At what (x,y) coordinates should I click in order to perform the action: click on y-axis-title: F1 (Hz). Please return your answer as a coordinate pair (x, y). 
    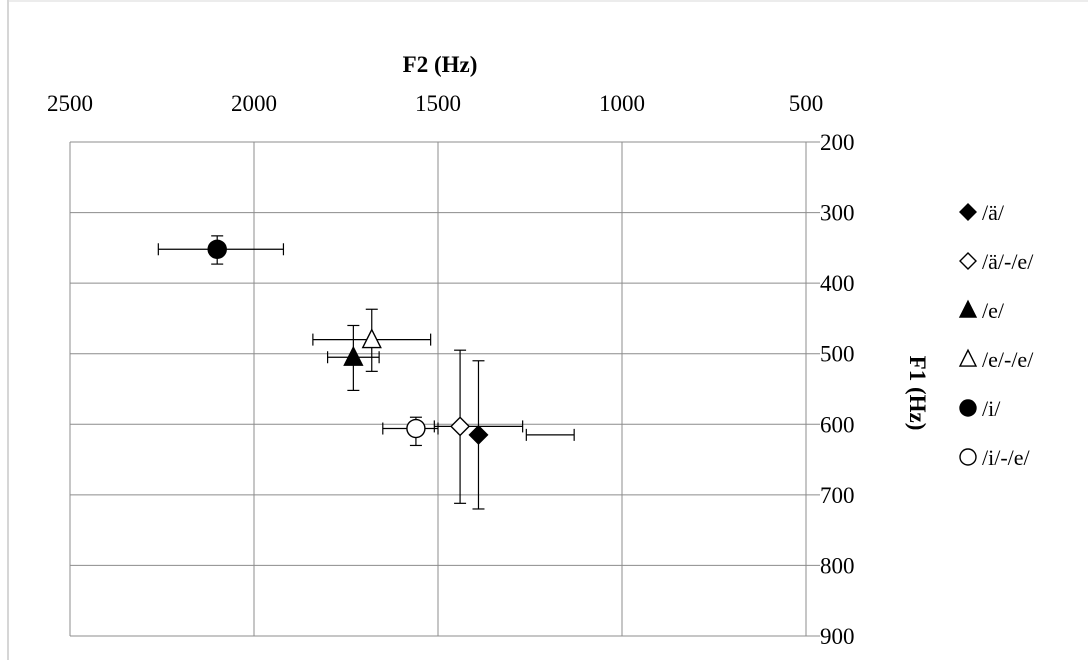
    Looking at the image, I should click on (917, 393).